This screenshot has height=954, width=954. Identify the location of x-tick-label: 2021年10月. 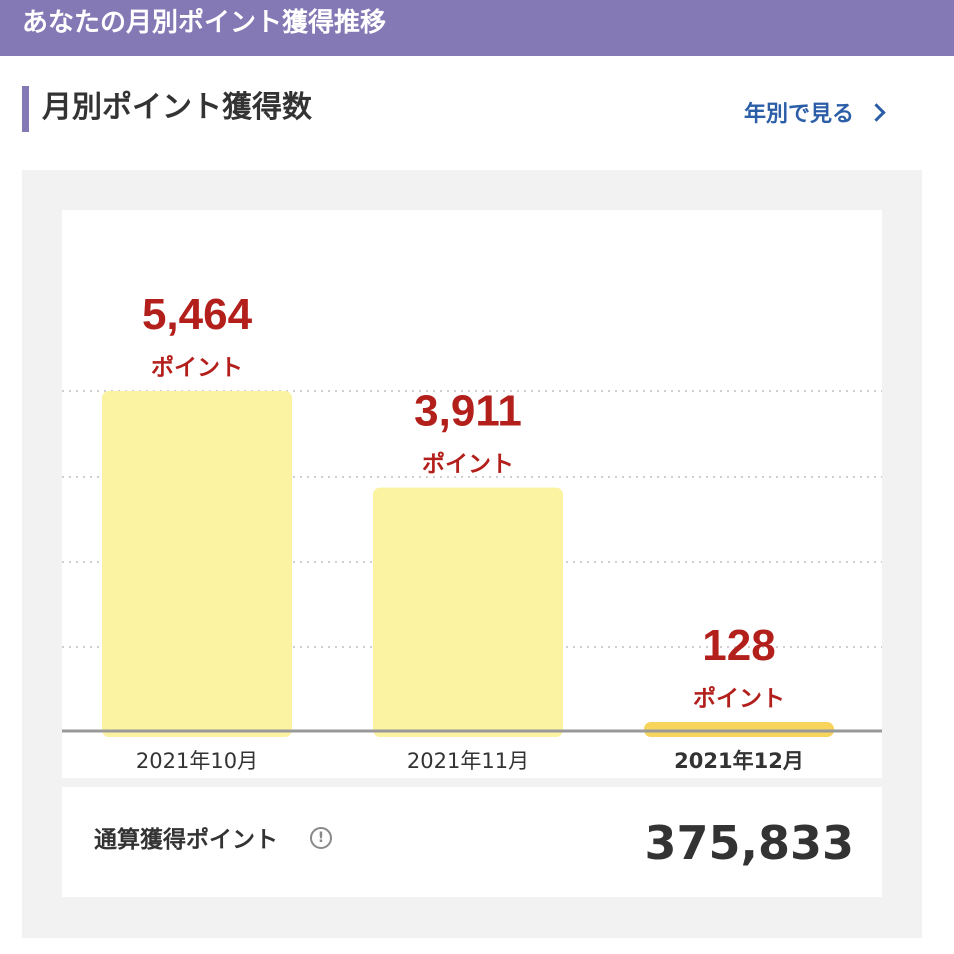
(197, 761).